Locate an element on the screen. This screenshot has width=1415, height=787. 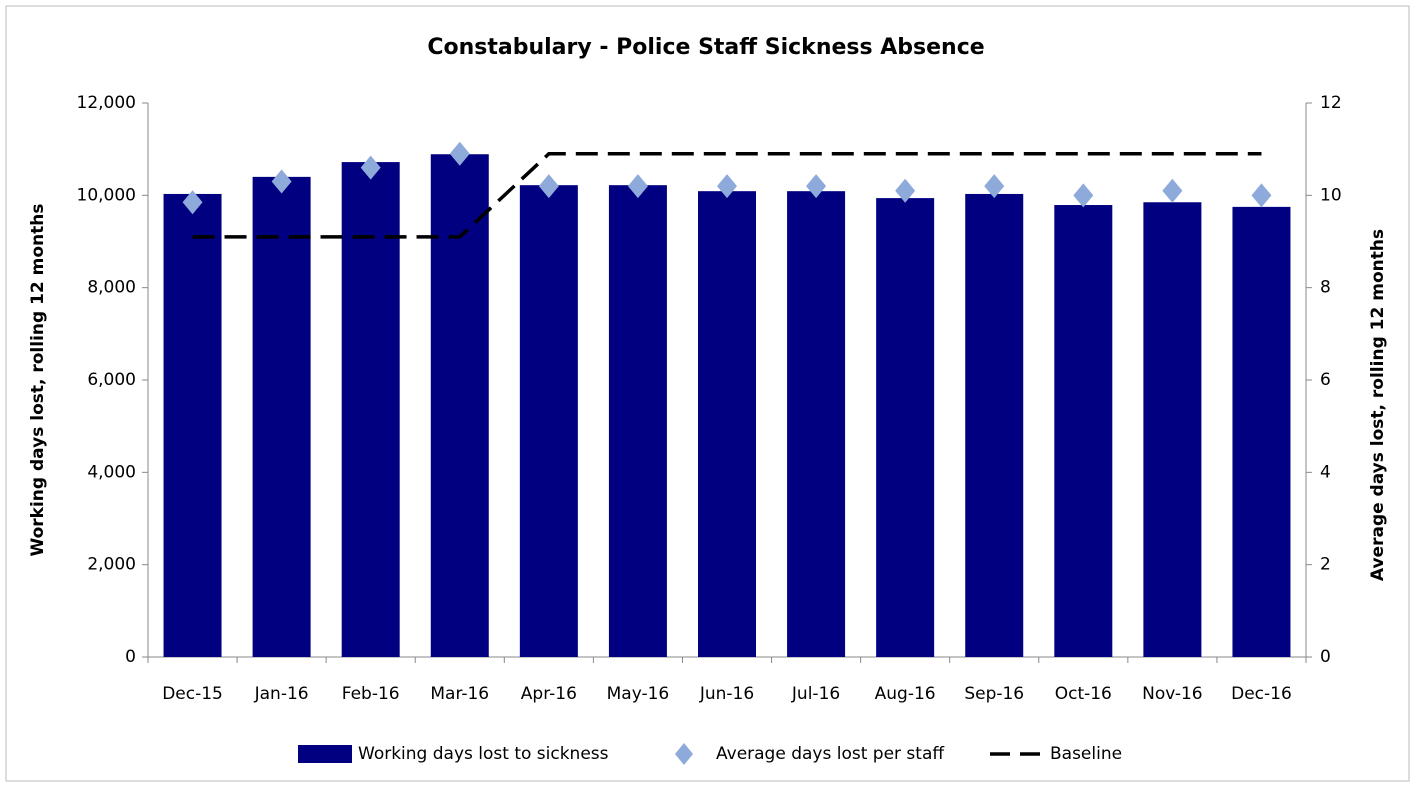
y-tick-label: 10,000 is located at coordinates (106, 195).